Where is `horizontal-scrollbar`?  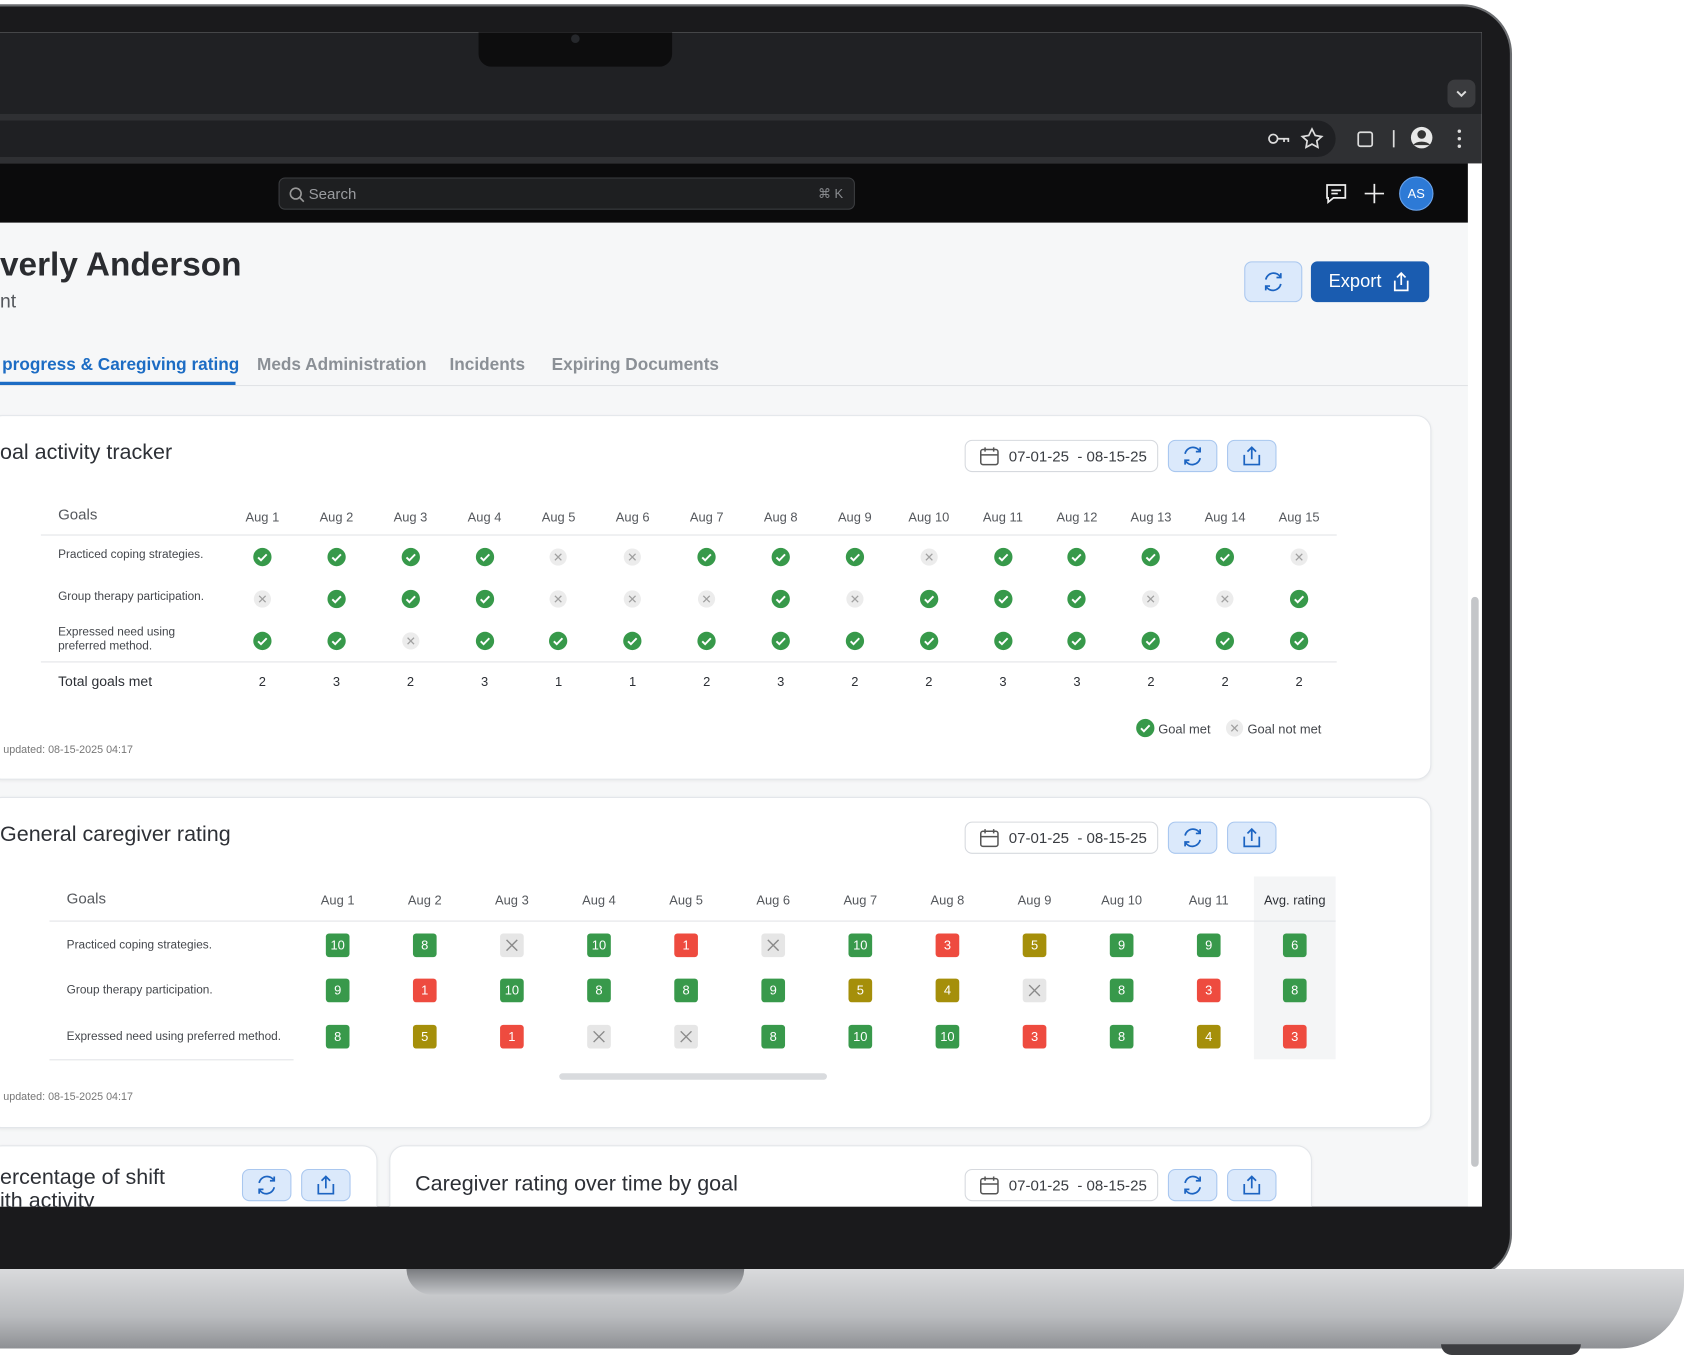 horizontal-scrollbar is located at coordinates (693, 1076).